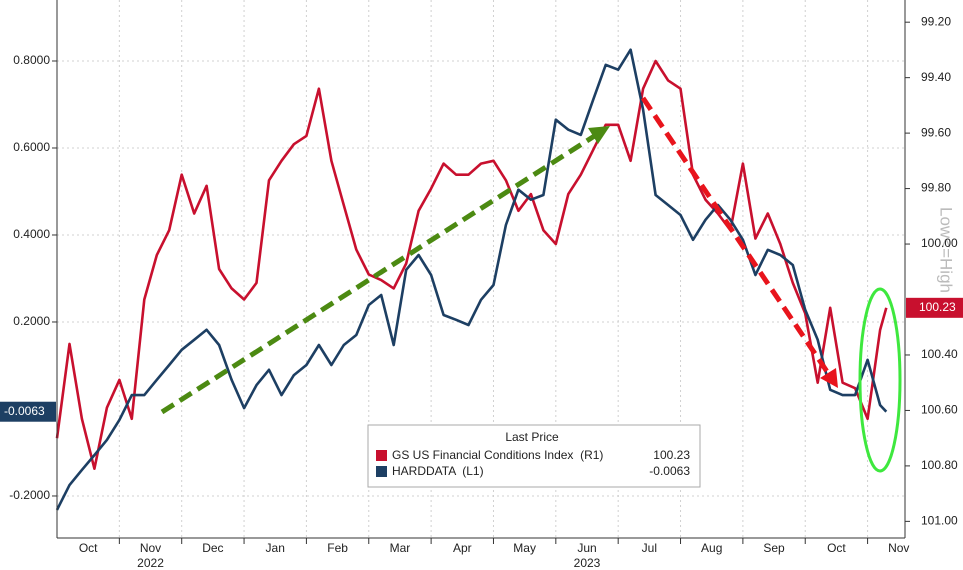 The height and width of the screenshot is (570, 963). What do you see at coordinates (939, 465) in the screenshot?
I see `y2-tick-label: 100.80` at bounding box center [939, 465].